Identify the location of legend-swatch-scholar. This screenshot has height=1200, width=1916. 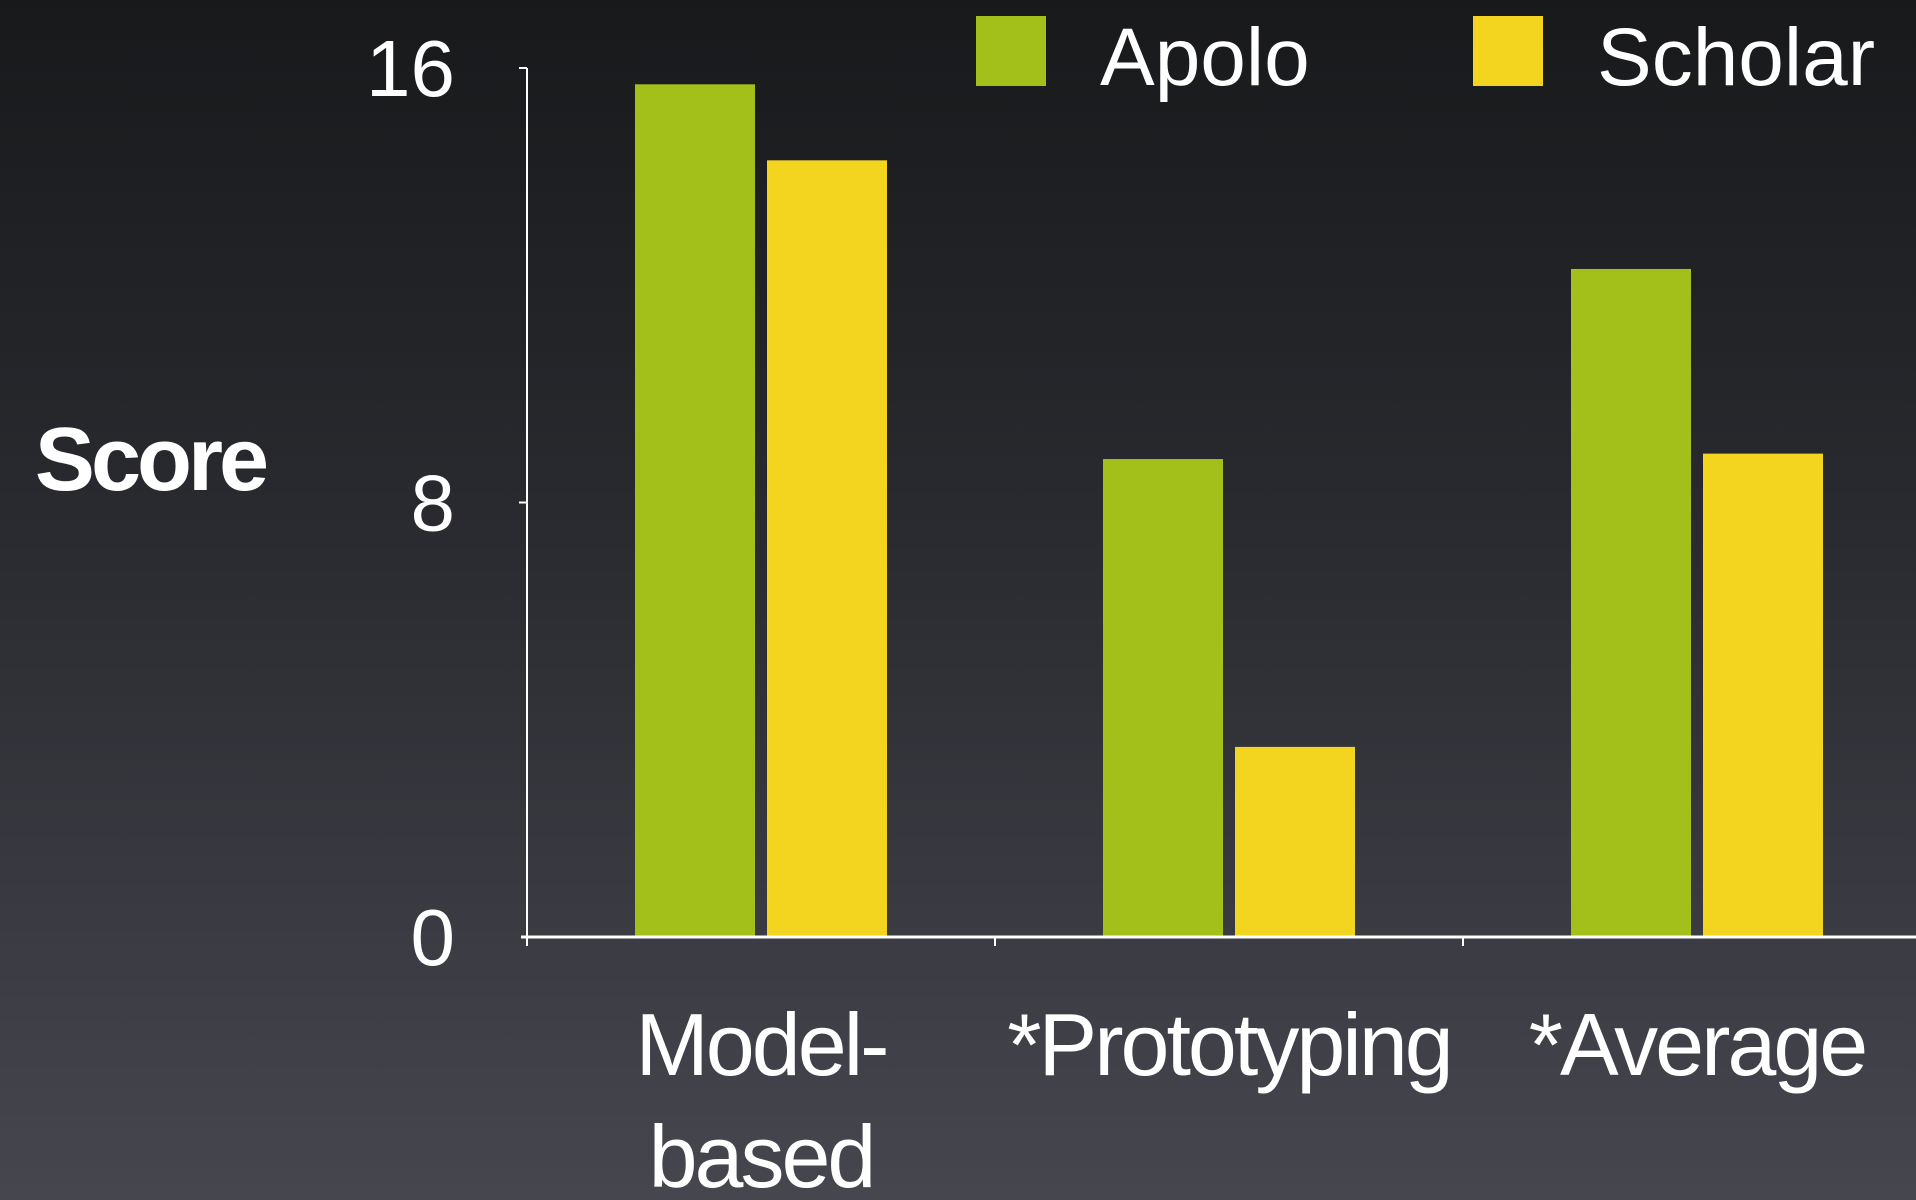
(1508, 51).